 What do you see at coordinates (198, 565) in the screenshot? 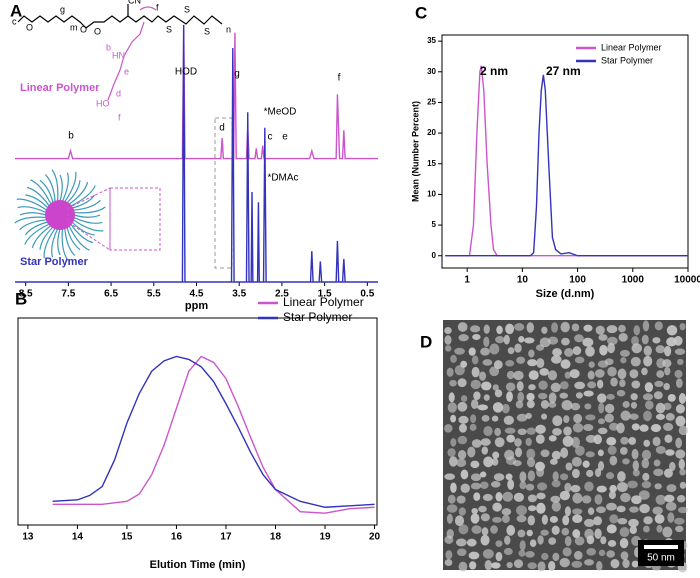
I see `x-axis-label: Elution Time (min)` at bounding box center [198, 565].